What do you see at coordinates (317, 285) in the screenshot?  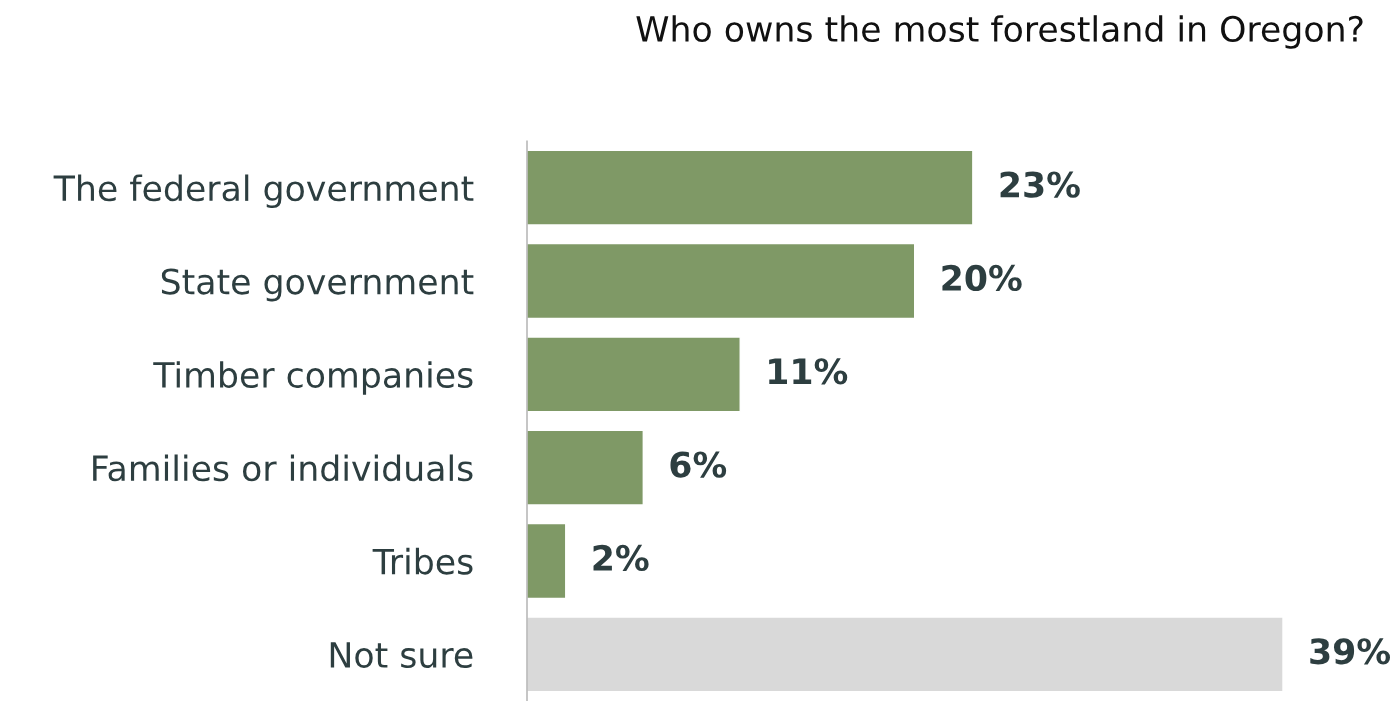 I see `y-tick-label: State government` at bounding box center [317, 285].